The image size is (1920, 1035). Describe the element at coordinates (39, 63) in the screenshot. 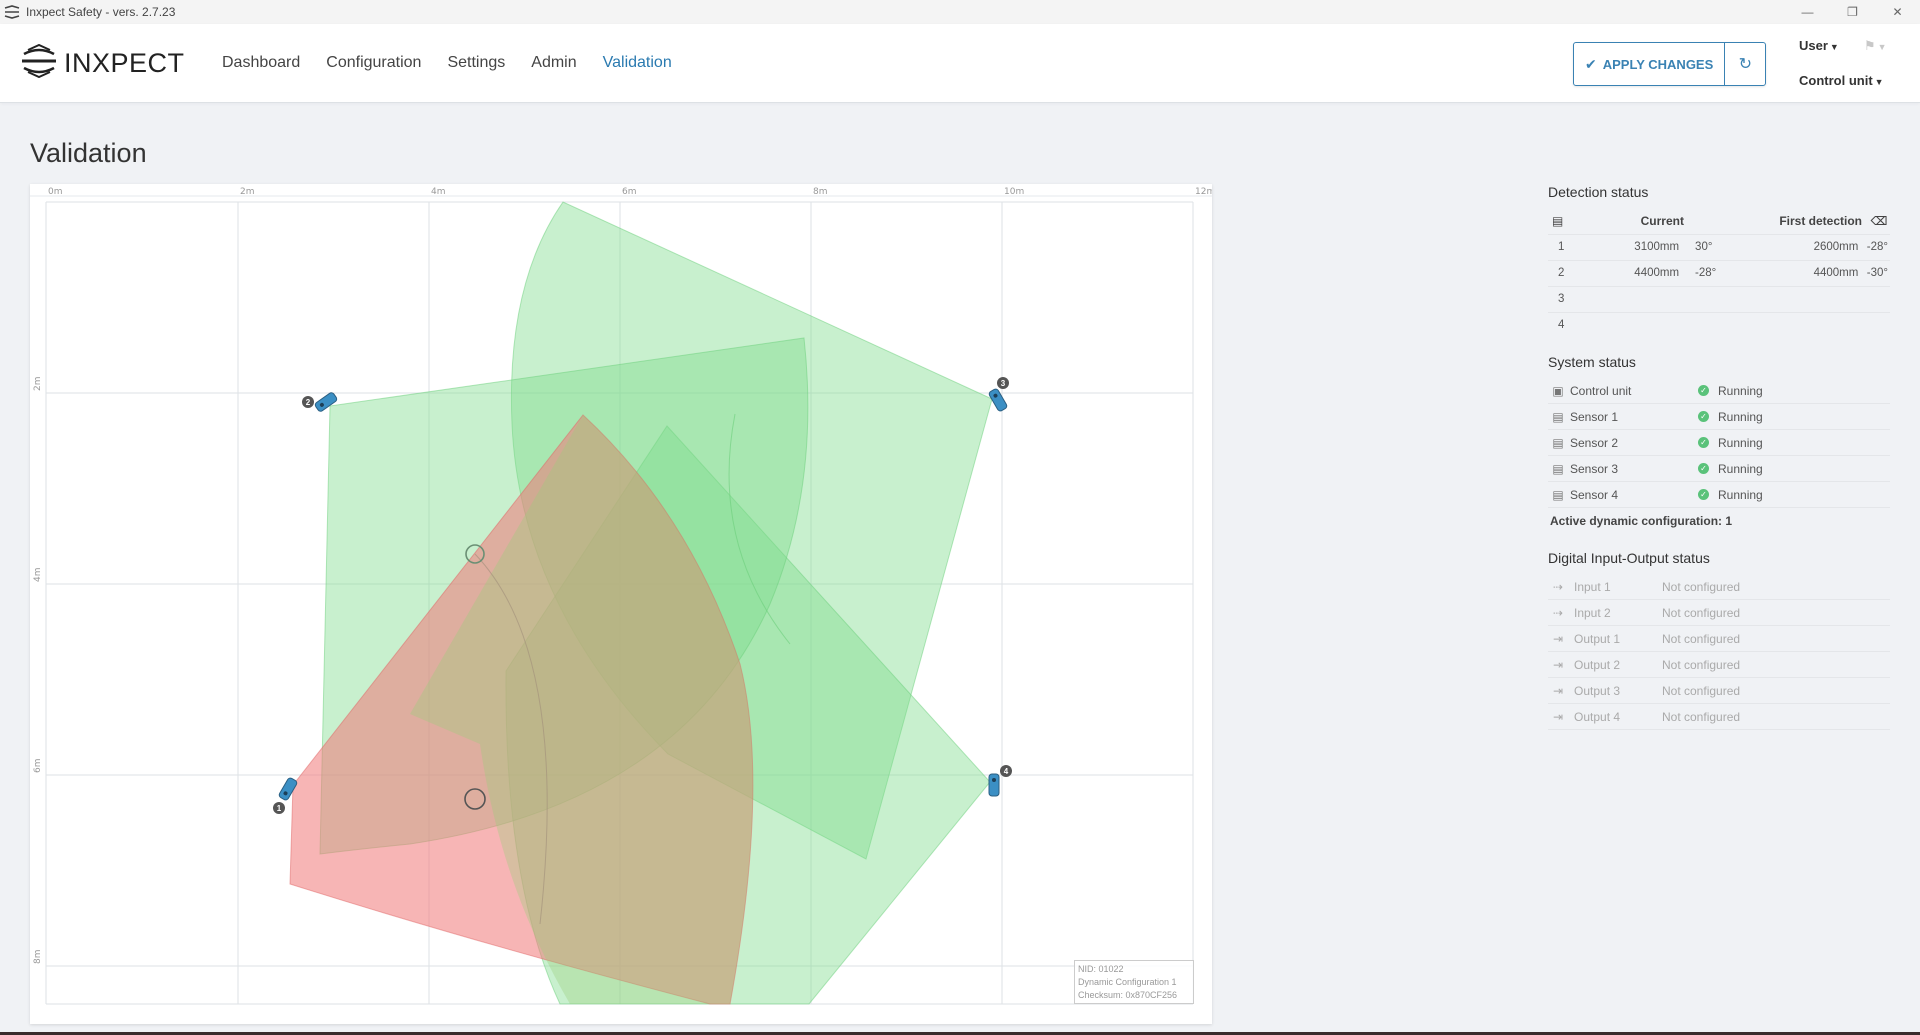

I see `inxpect-logo-icon` at that location.